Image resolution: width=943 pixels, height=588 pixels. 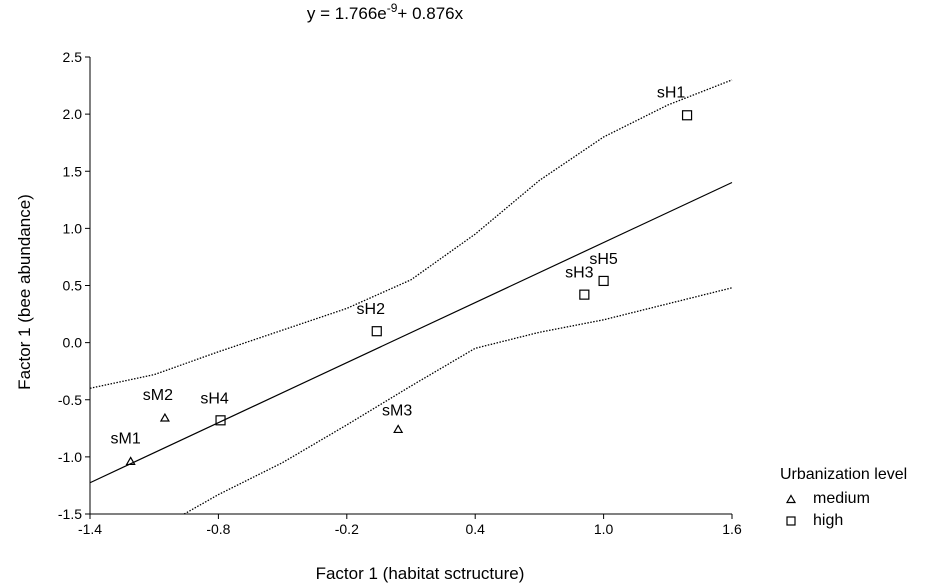 I want to click on y-tick-label: 0.5, so click(x=73, y=286).